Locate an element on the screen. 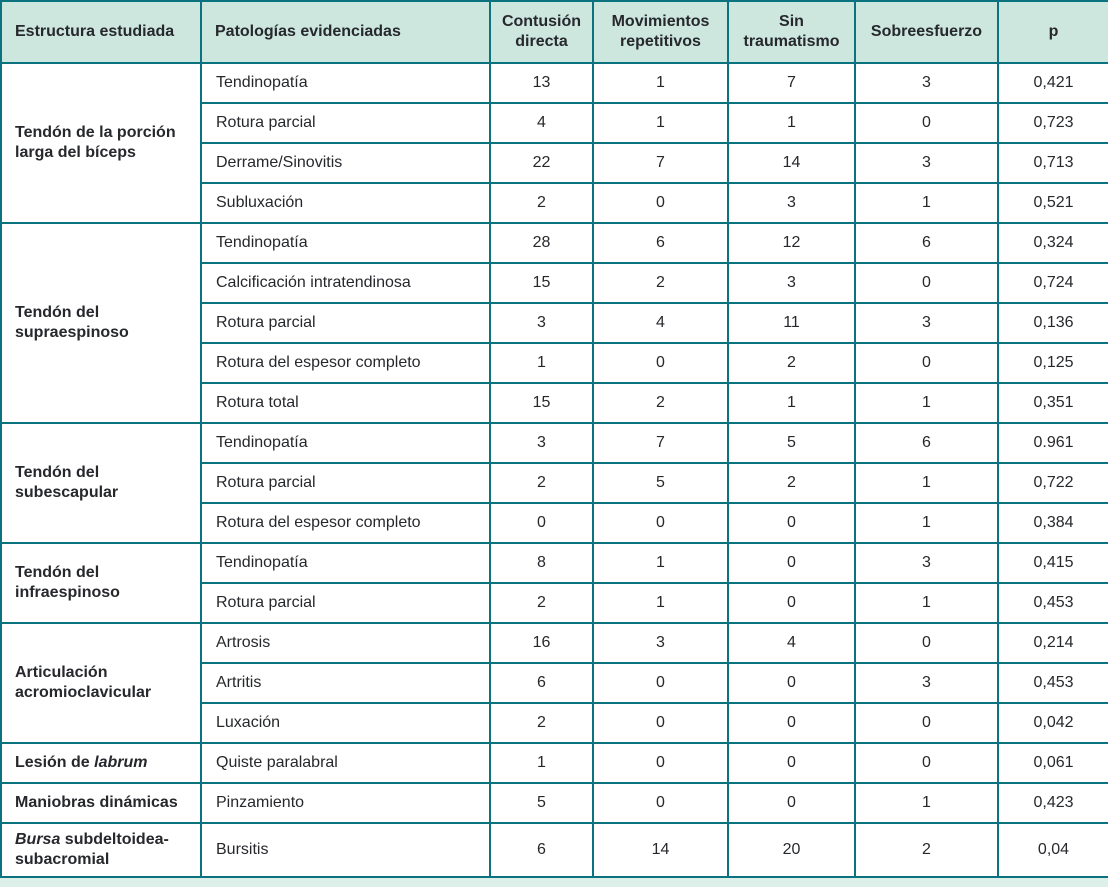 The image size is (1108, 887). structure-cell: Tendón del subescapular is located at coordinates (101, 483).